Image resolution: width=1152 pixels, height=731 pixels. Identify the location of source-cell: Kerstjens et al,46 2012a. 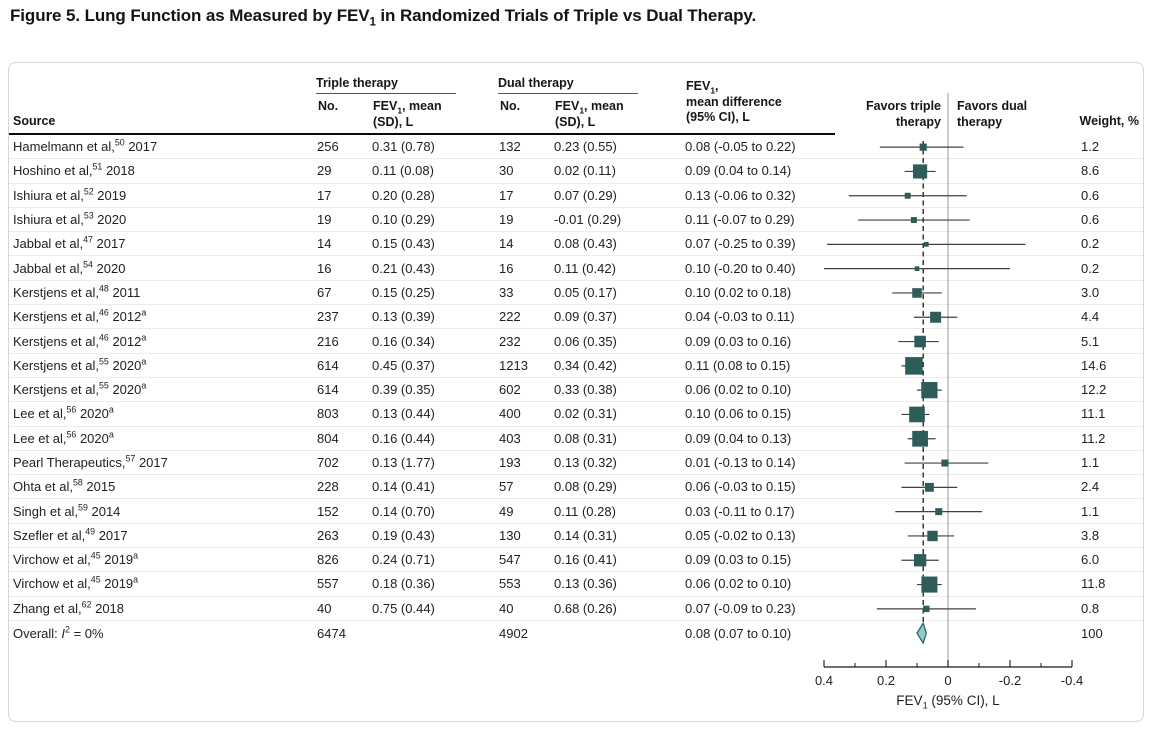
(80, 340).